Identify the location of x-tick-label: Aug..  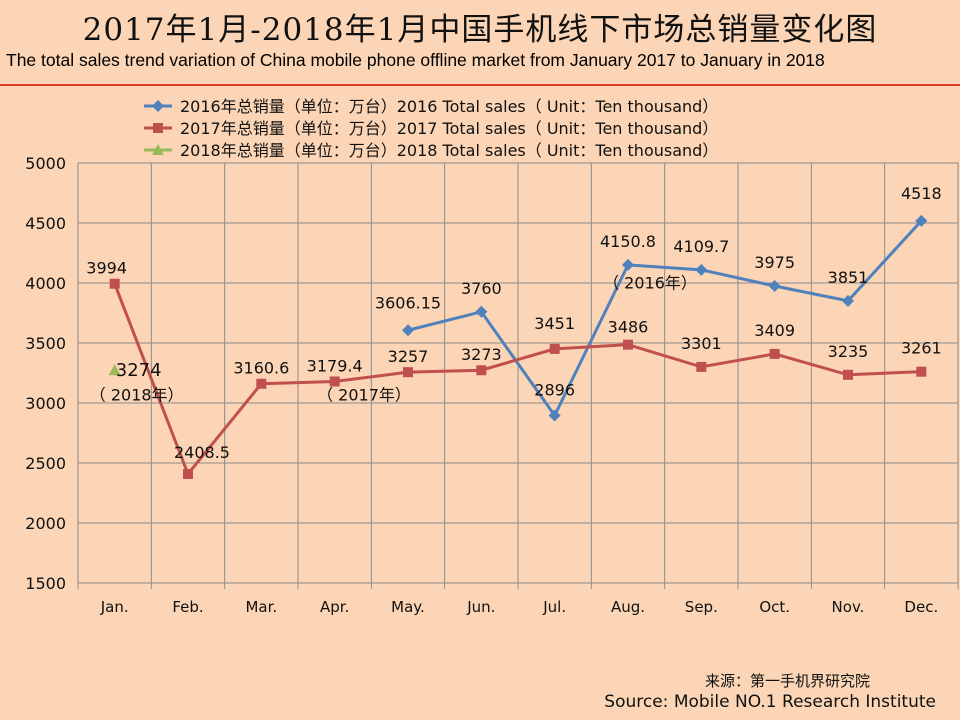
(628, 607).